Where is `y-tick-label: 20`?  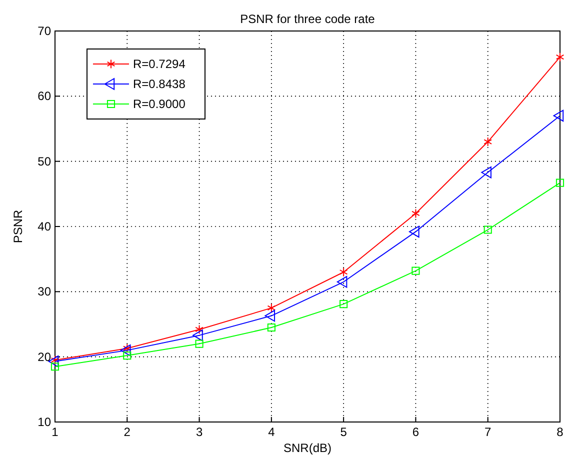 y-tick-label: 20 is located at coordinates (45, 357).